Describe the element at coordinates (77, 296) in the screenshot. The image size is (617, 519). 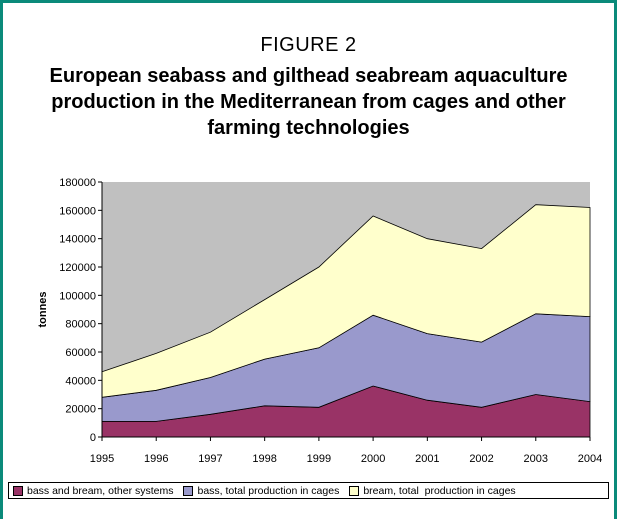
I see `y-tick-label: 100000` at that location.